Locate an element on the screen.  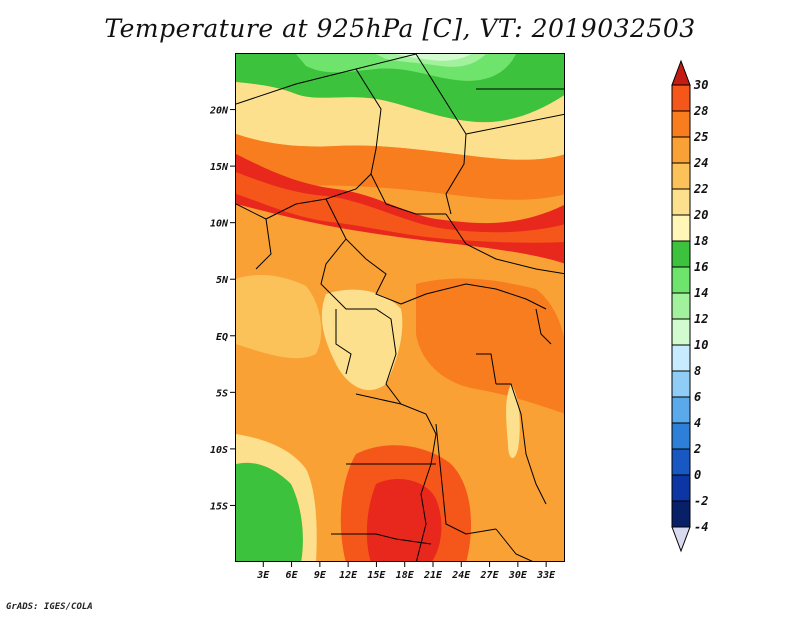
field-zone-redorange-band is located at coordinates (400, 207).